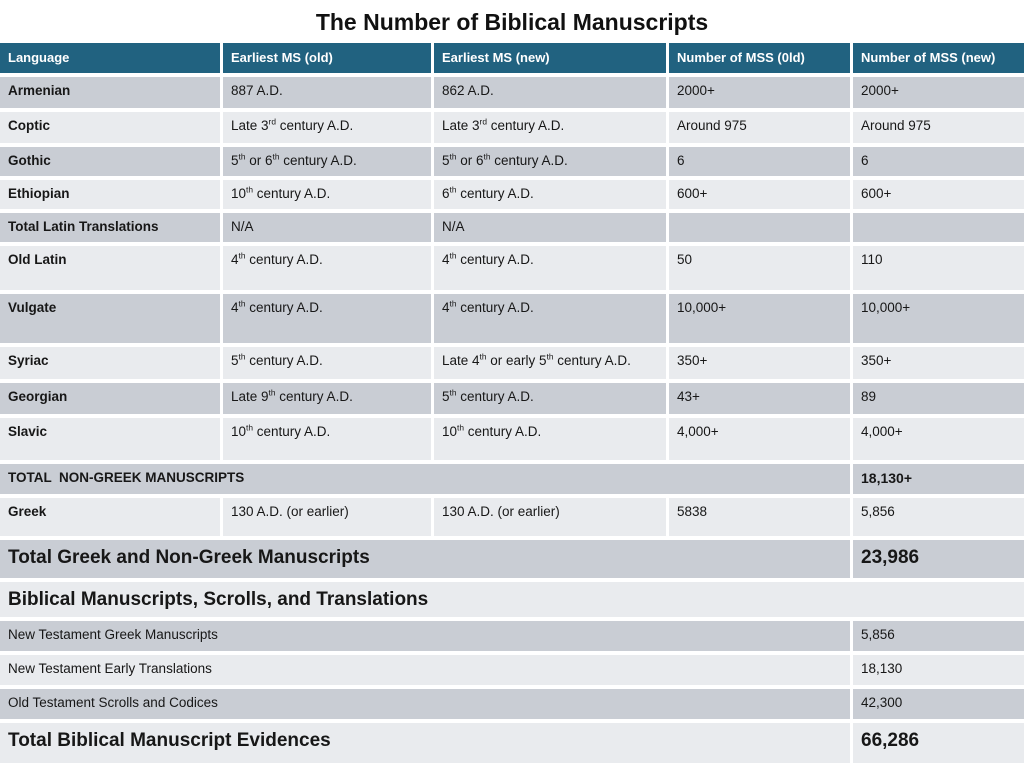 The height and width of the screenshot is (767, 1024). I want to click on value-cell: Late 4th or early 5th century A.D., so click(550, 363).